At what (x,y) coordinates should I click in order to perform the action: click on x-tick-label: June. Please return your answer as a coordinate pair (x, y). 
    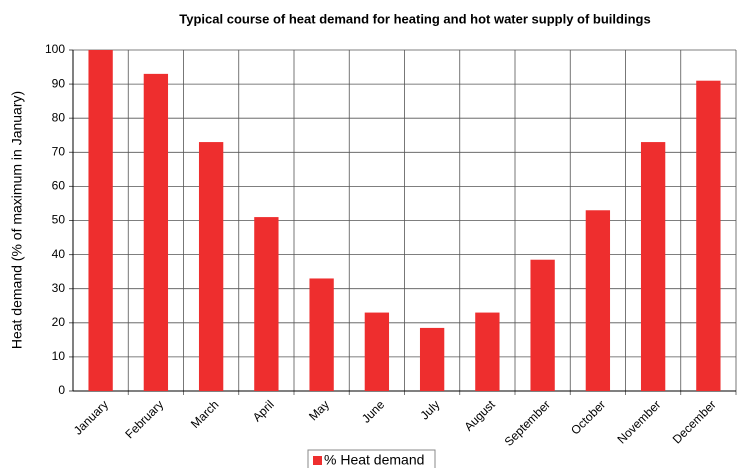
    Looking at the image, I should click on (373, 411).